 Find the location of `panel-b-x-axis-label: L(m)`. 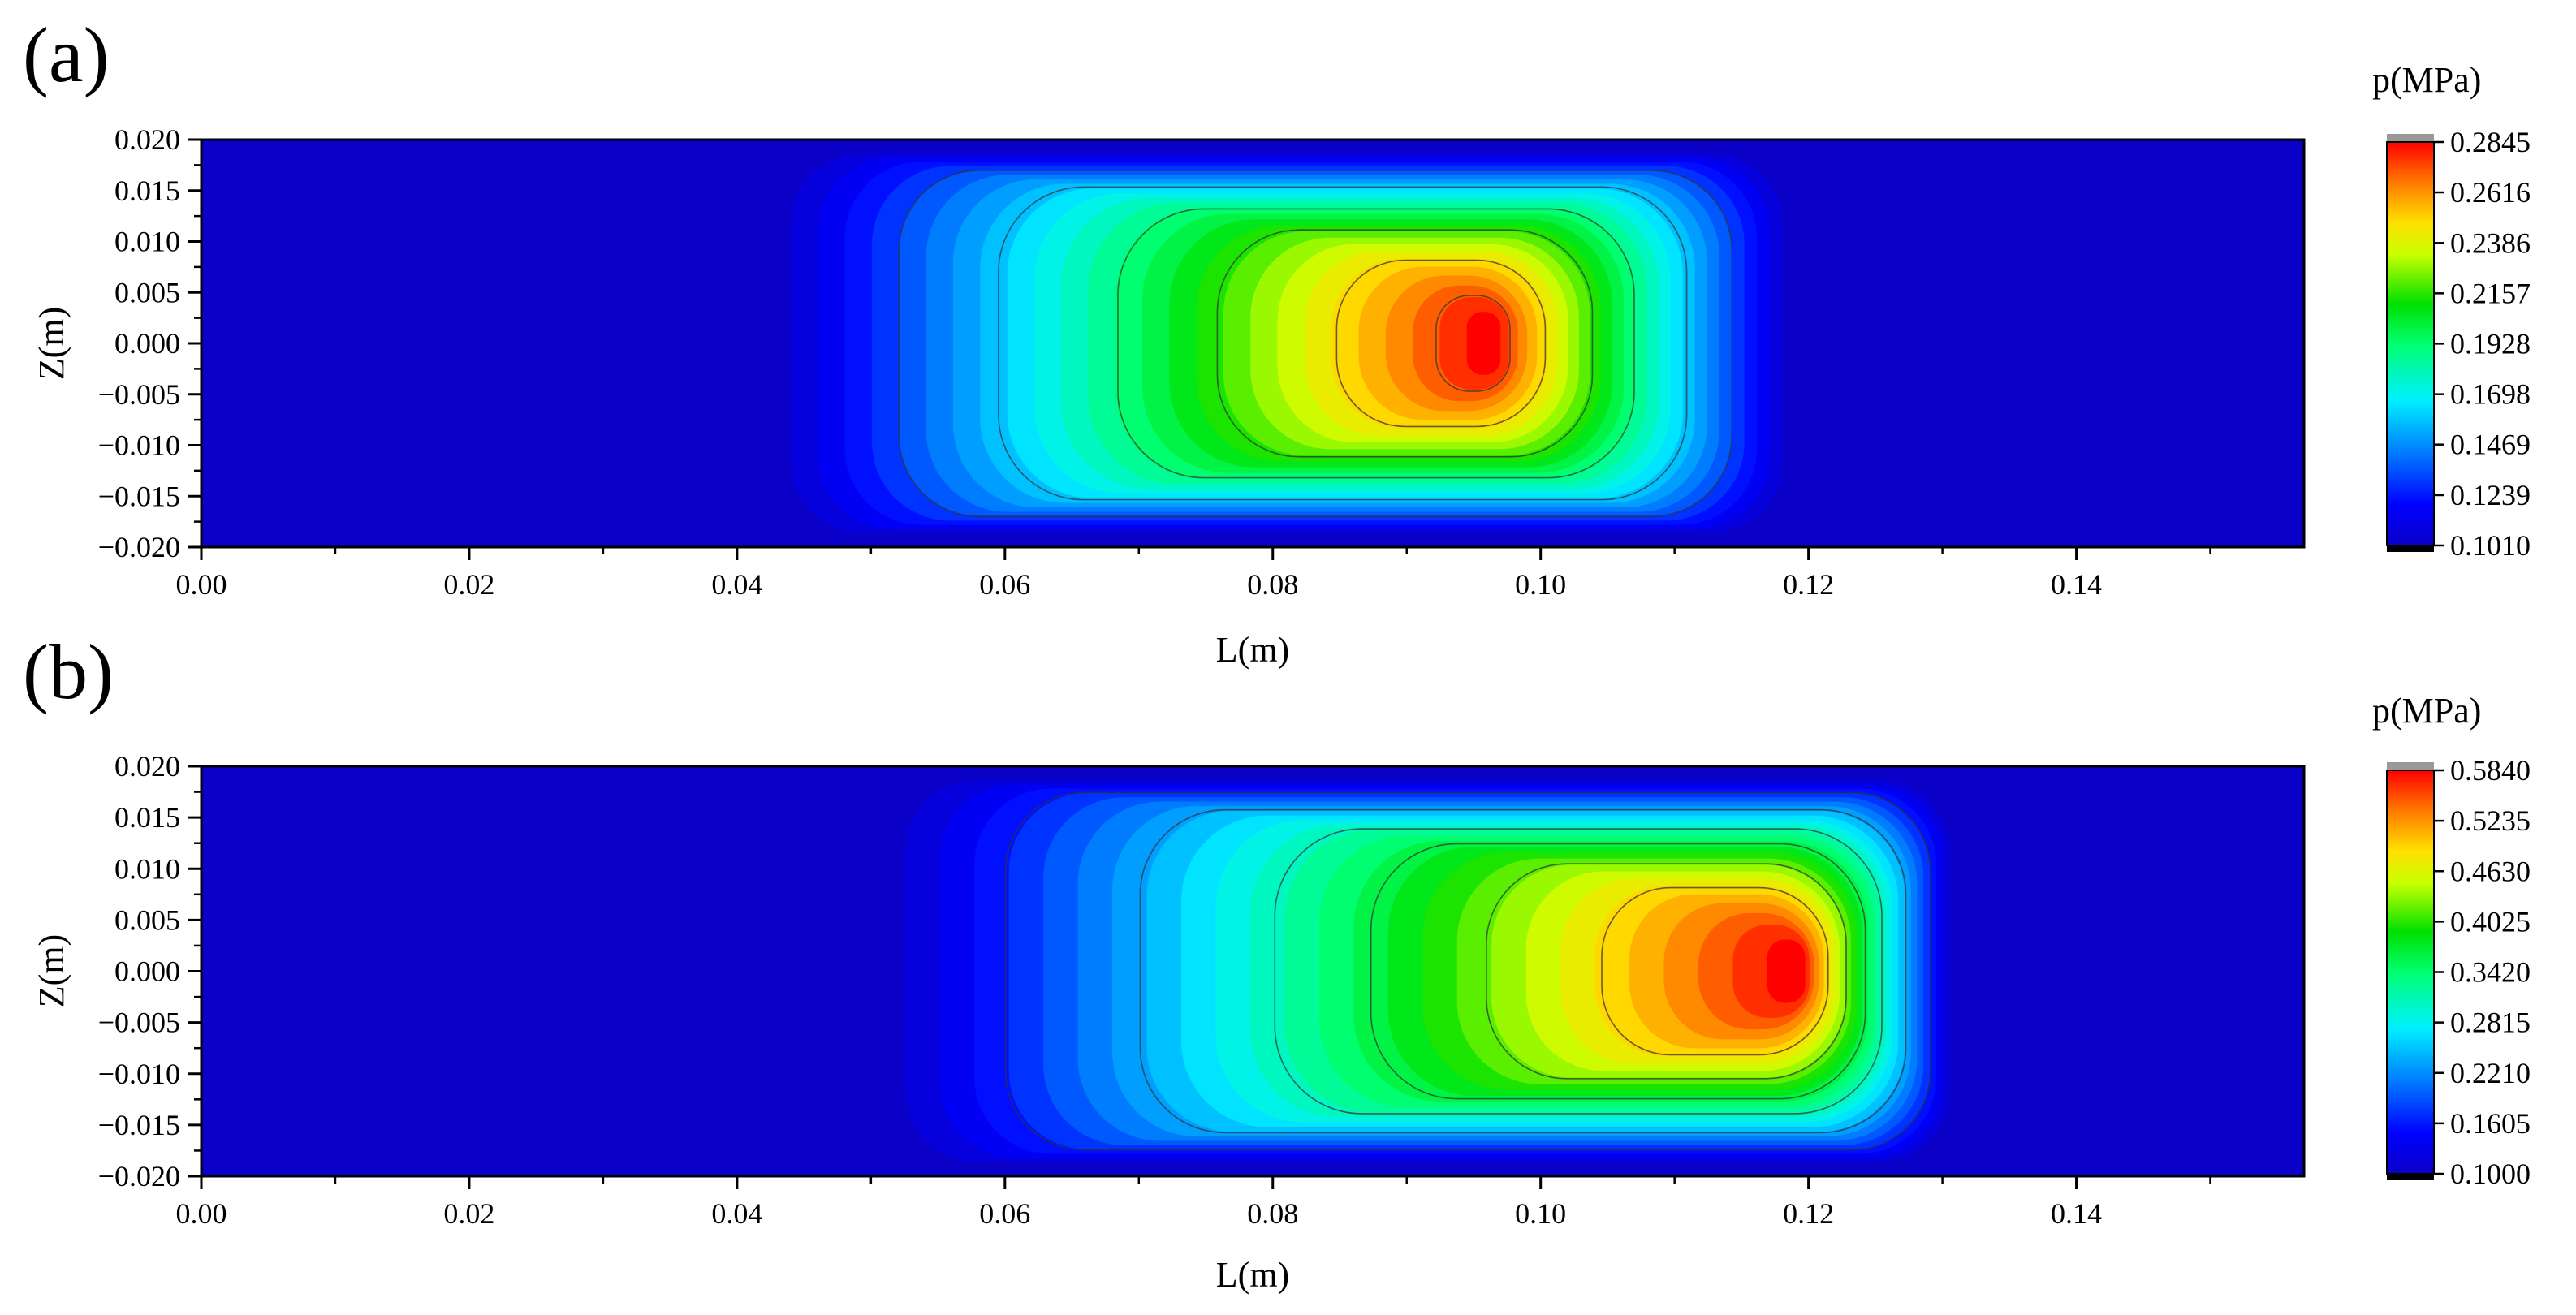

panel-b-x-axis-label: L(m) is located at coordinates (1252, 1275).